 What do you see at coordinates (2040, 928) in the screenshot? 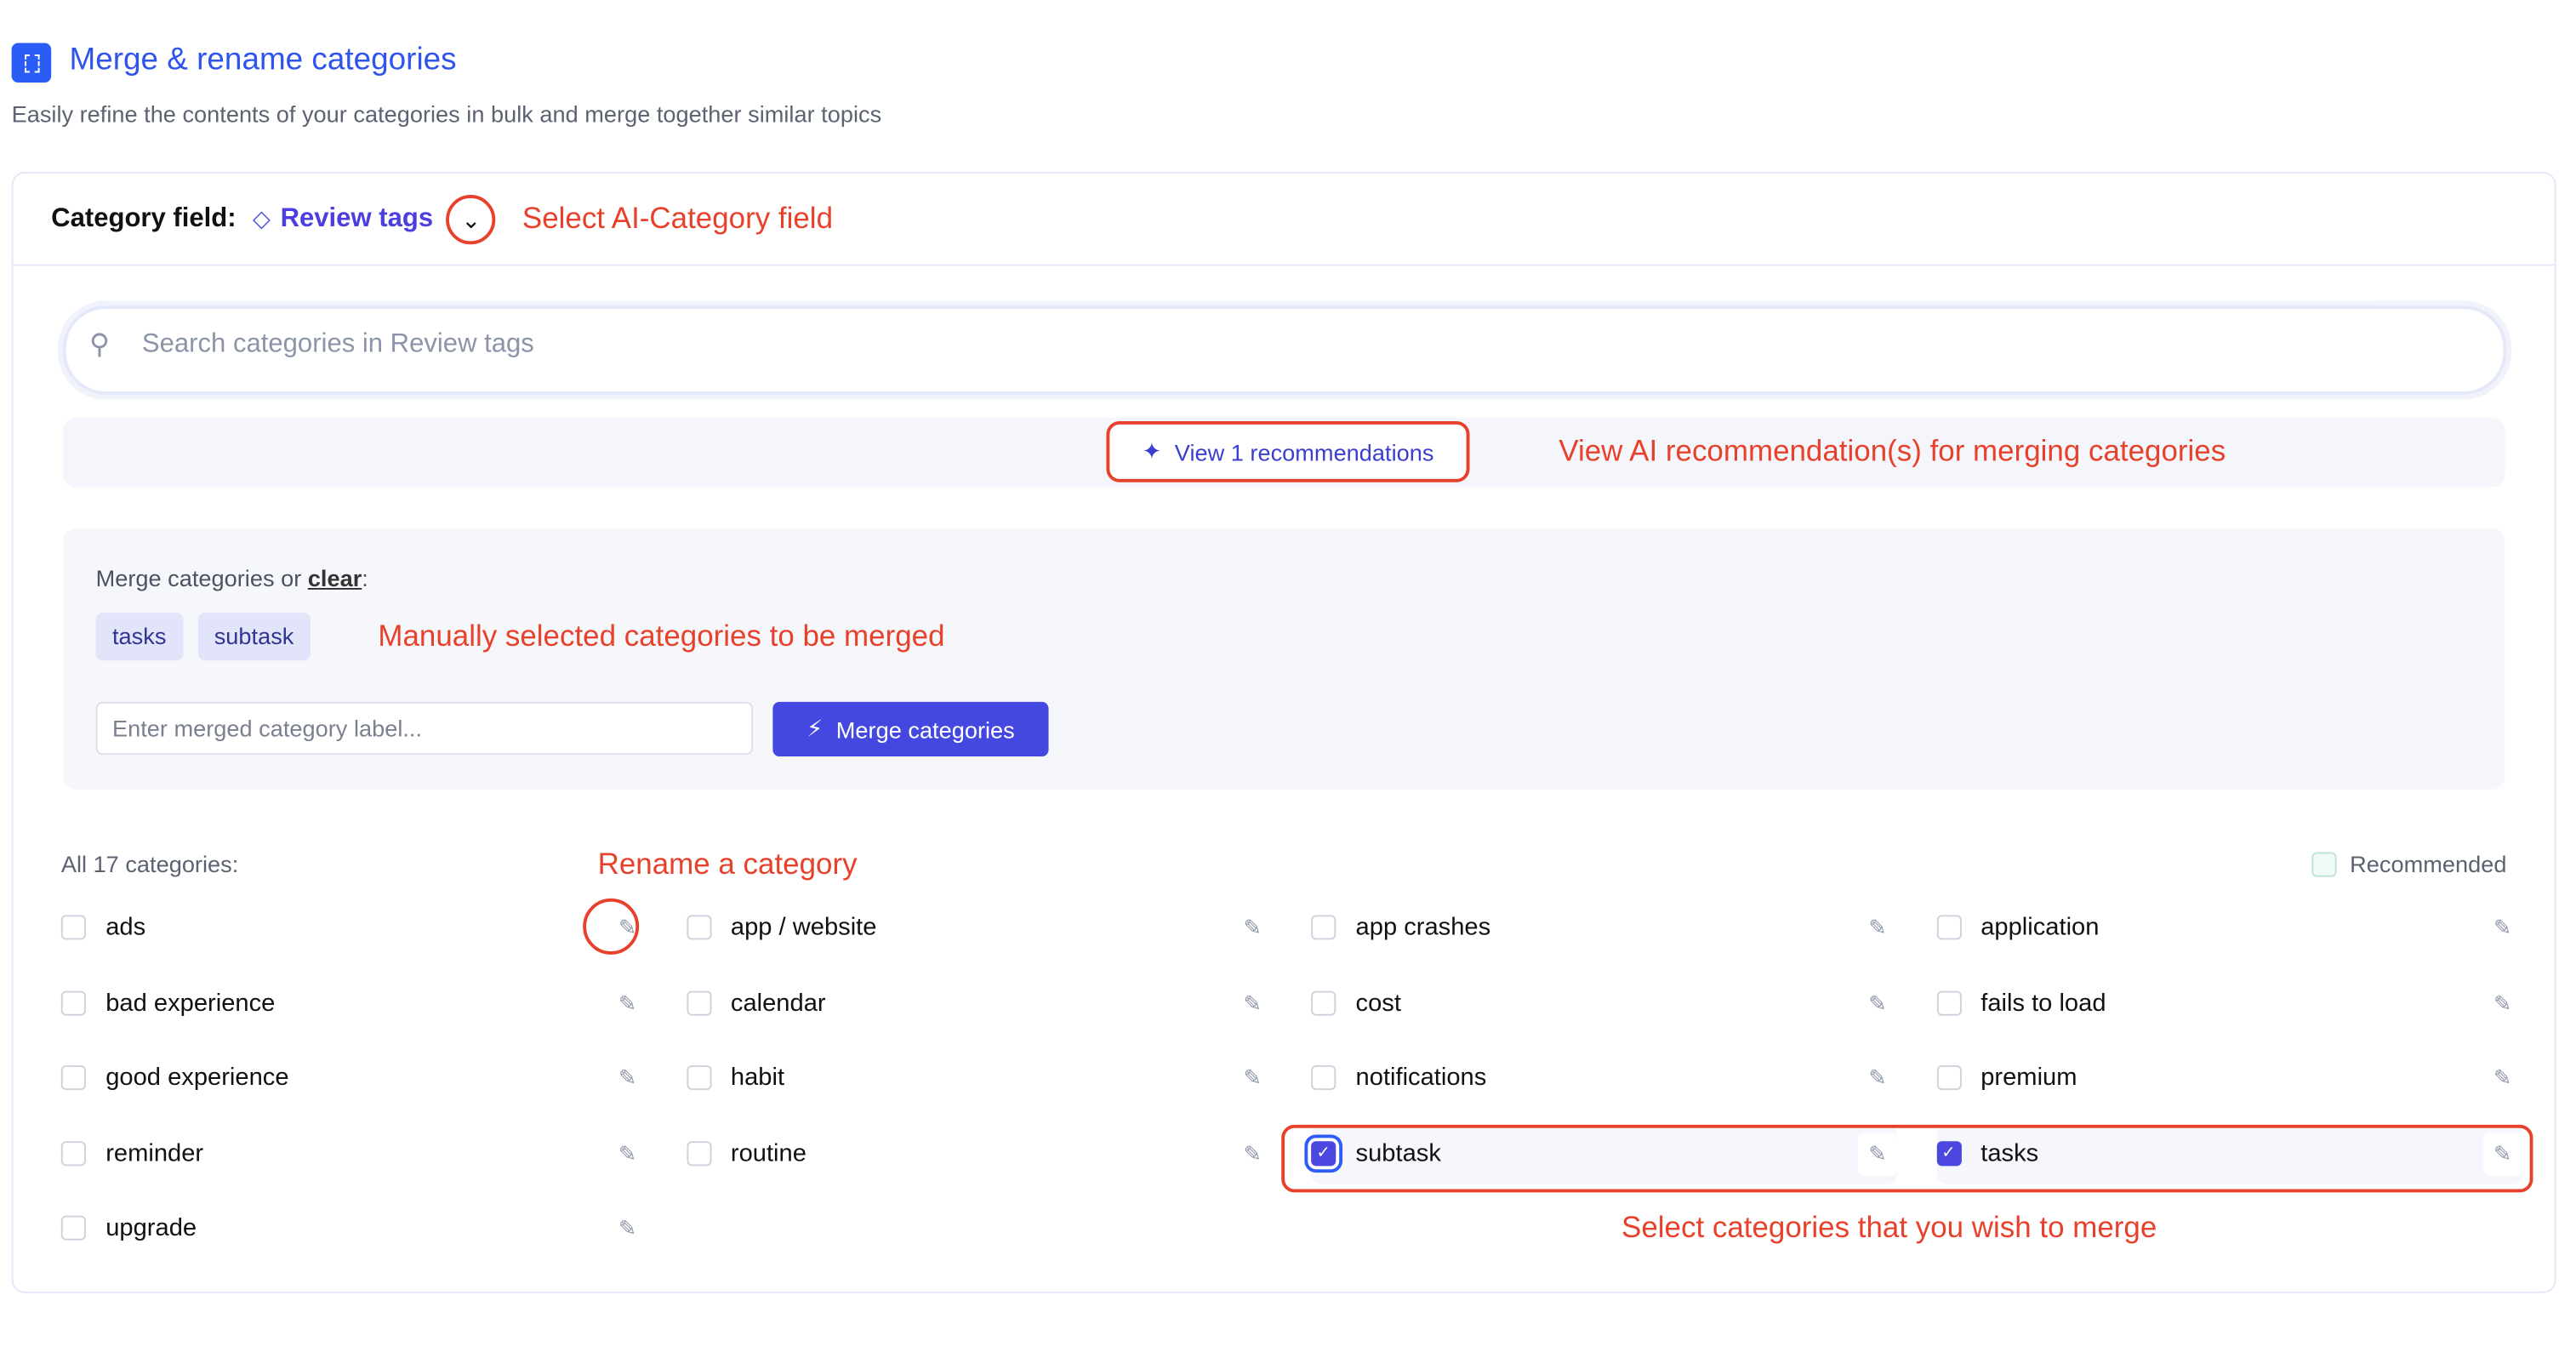
I see `category-label: application` at bounding box center [2040, 928].